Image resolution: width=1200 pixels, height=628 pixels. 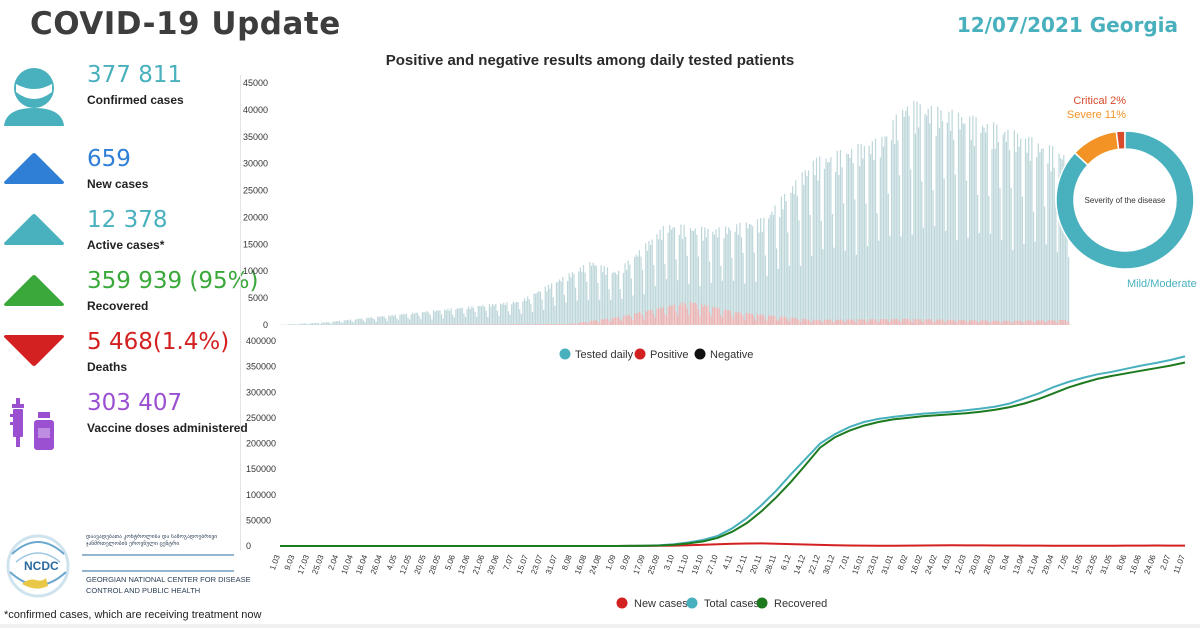 What do you see at coordinates (255, 83) in the screenshot?
I see `bar-y-tick-label: 45000` at bounding box center [255, 83].